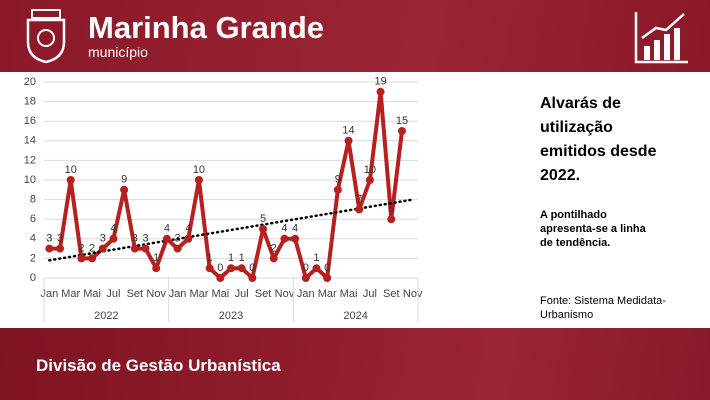 This screenshot has width=710, height=400. What do you see at coordinates (46, 36) in the screenshot?
I see `crest-icon` at bounding box center [46, 36].